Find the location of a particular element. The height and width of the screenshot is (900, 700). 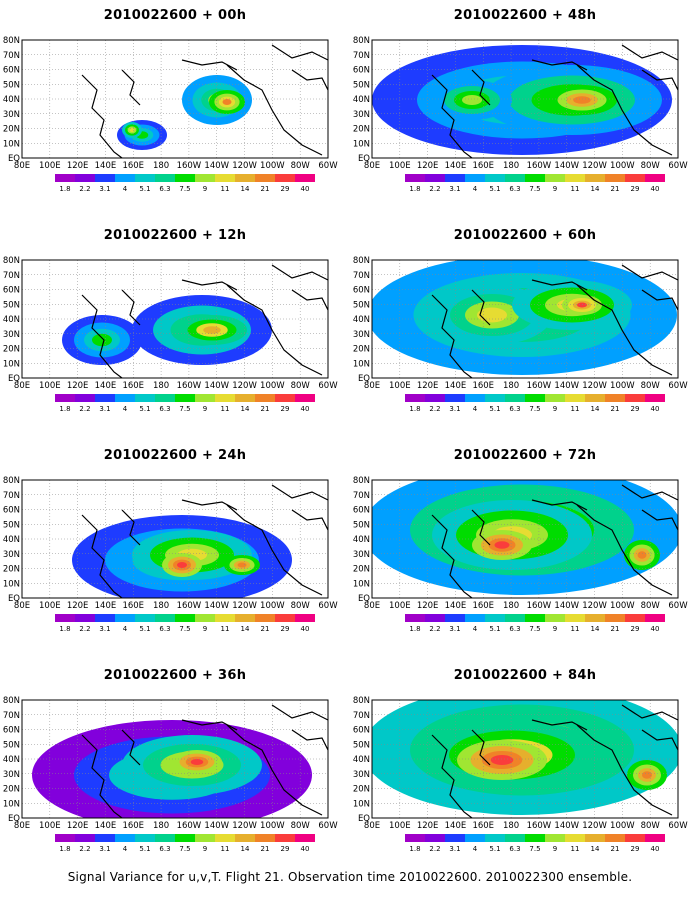

colorbar: 1.8 2.2 3.1 4 5.1 6.3 7.5 9 11 14 21 29 40 is located at coordinates (185, 403).